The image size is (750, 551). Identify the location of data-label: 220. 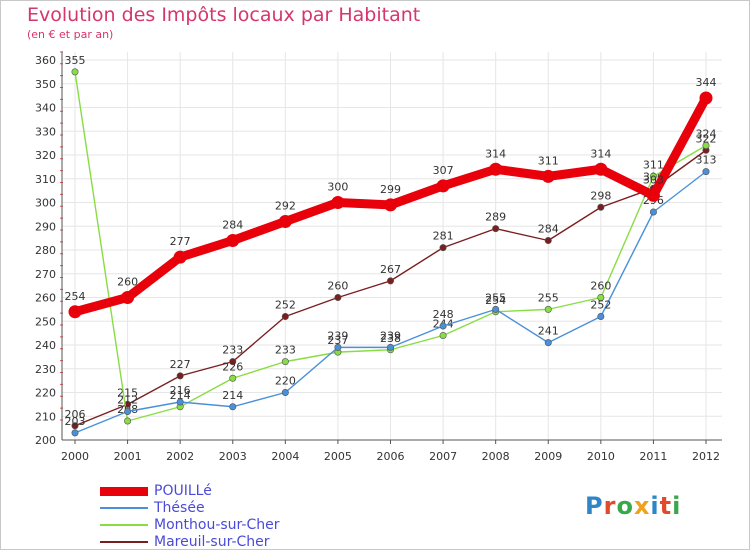
(285, 381).